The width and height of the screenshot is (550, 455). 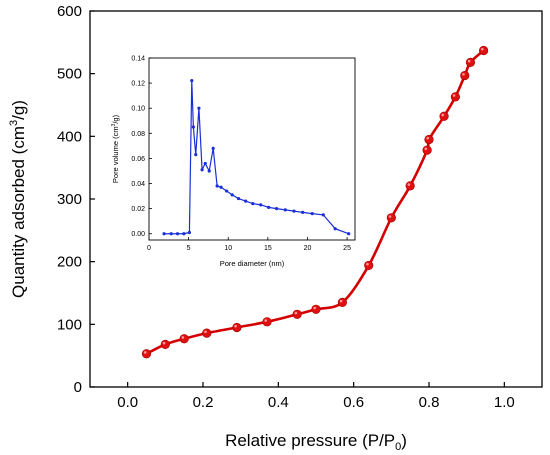 I want to click on inset-y-axis-label-end: /g), so click(x=115, y=118).